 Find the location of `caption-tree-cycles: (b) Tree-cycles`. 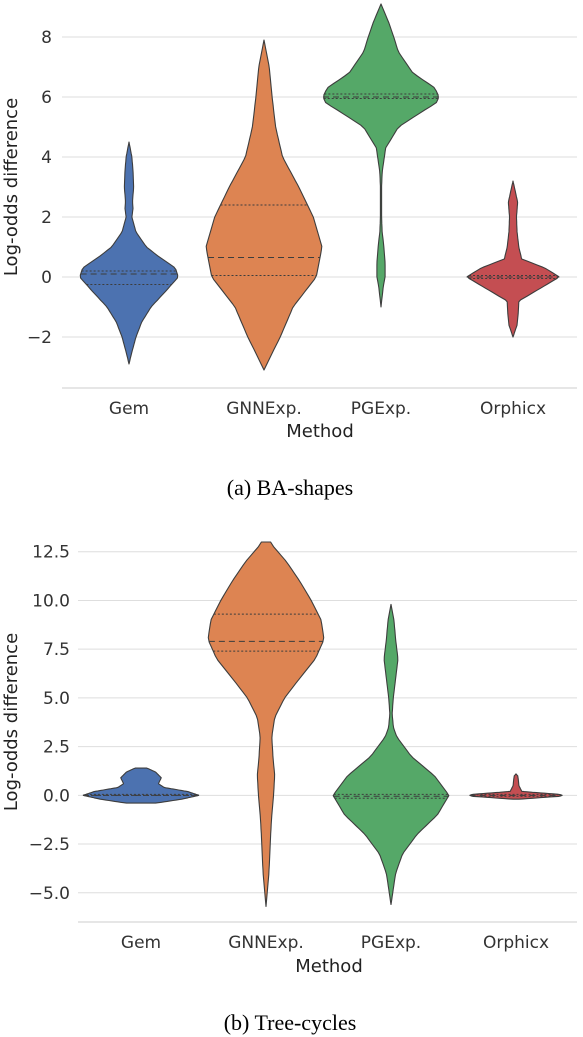

caption-tree-cycles: (b) Tree-cycles is located at coordinates (290, 1022).